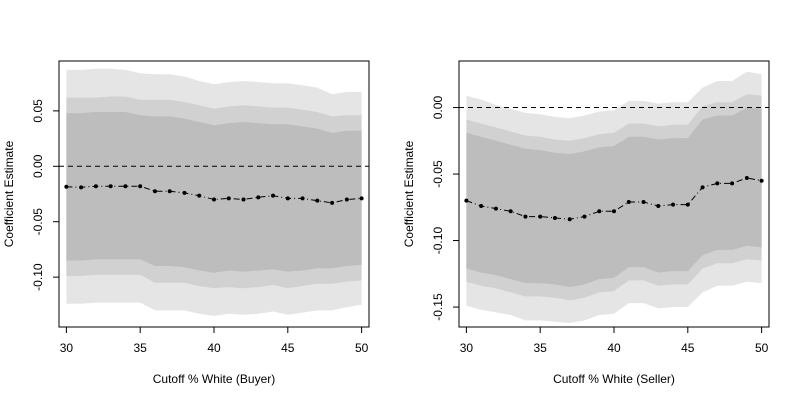  What do you see at coordinates (438, 307) in the screenshot?
I see `y-tick-label: -0.15` at bounding box center [438, 307].